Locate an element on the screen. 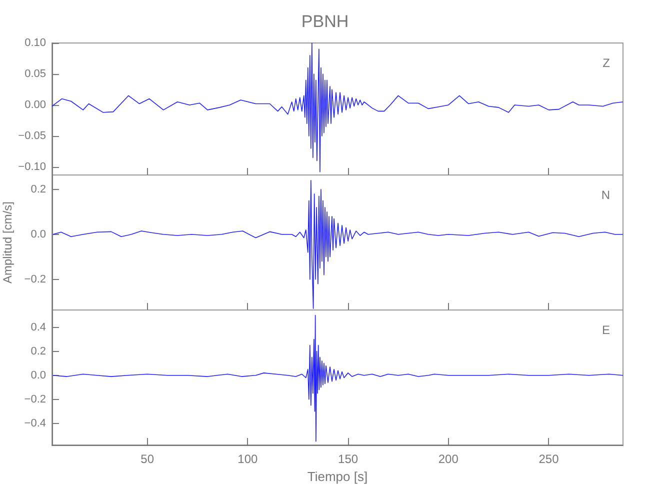 Image resolution: width=650 pixels, height=500 pixels. y-tick-label: 0.00 is located at coordinates (35, 104).